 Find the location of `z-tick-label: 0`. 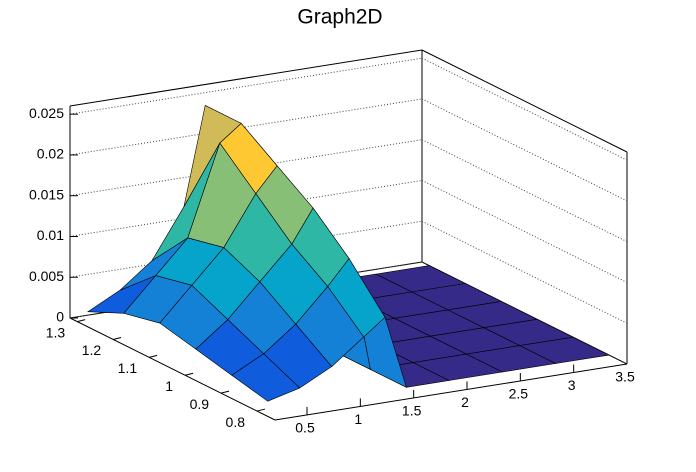

z-tick-label: 0 is located at coordinates (60, 317).